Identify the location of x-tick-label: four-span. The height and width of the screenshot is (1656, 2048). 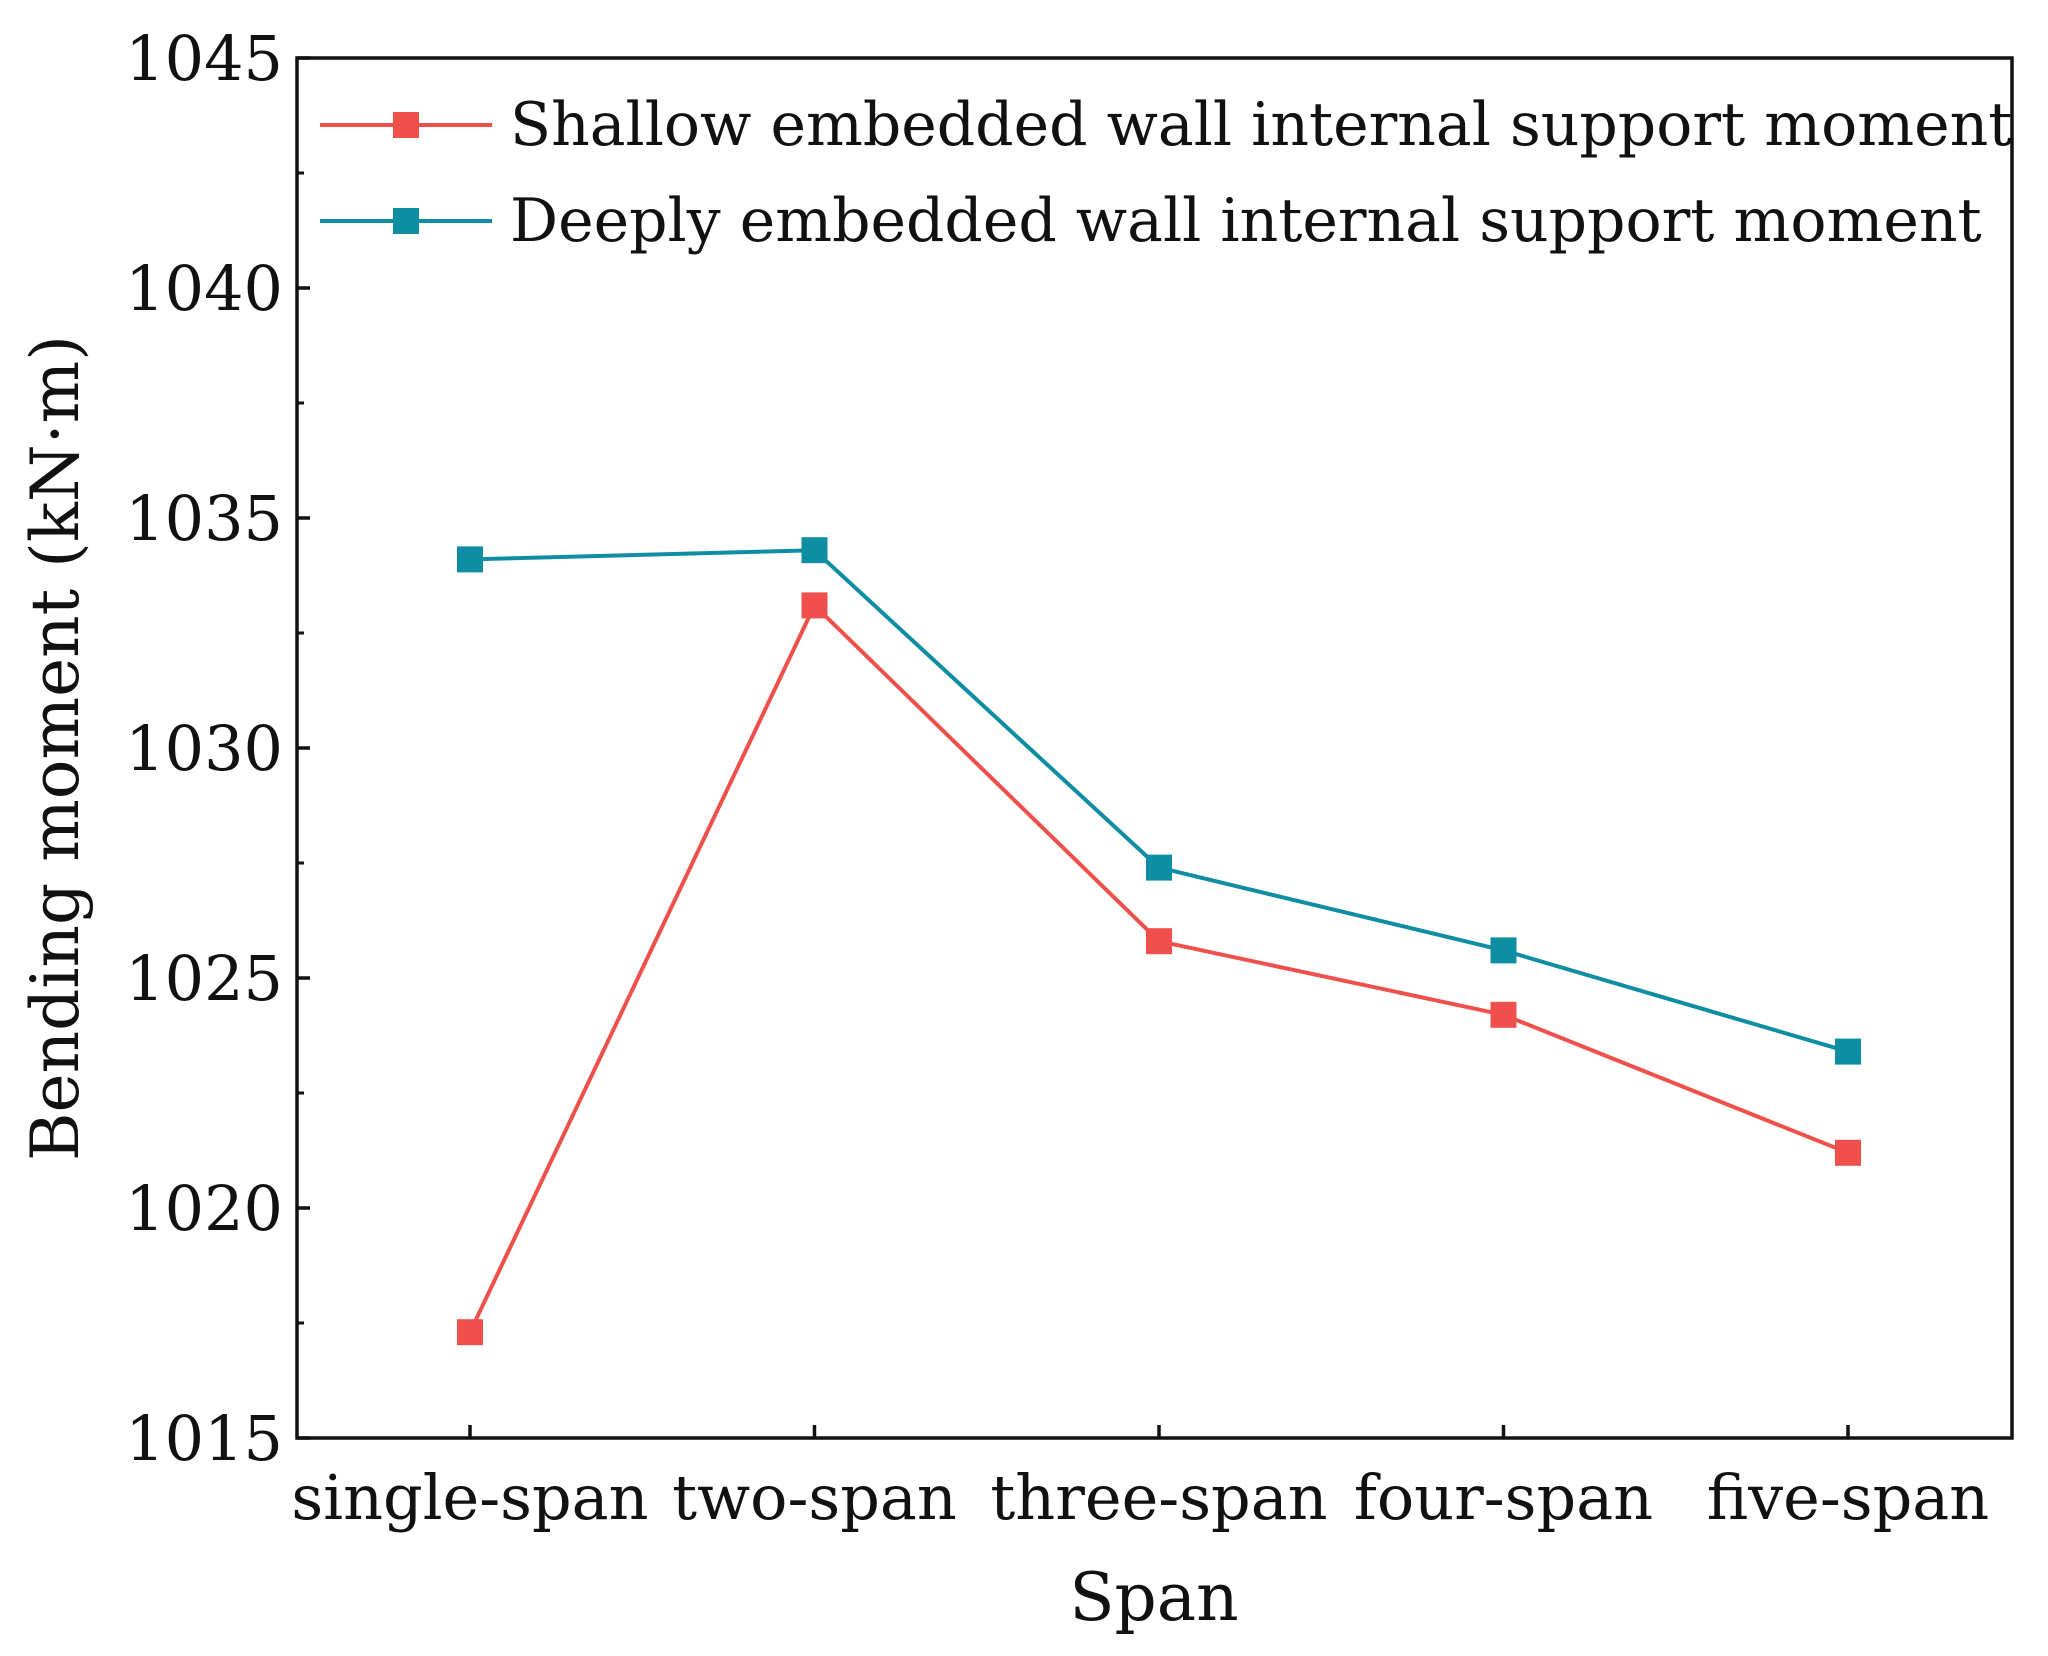
(1503, 1497).